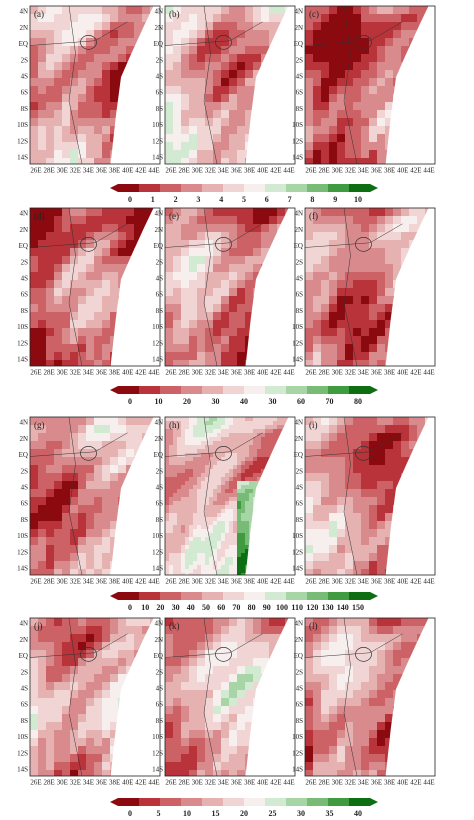 This screenshot has width=474, height=820. I want to click on longitude-label: 32E, so click(210, 171).